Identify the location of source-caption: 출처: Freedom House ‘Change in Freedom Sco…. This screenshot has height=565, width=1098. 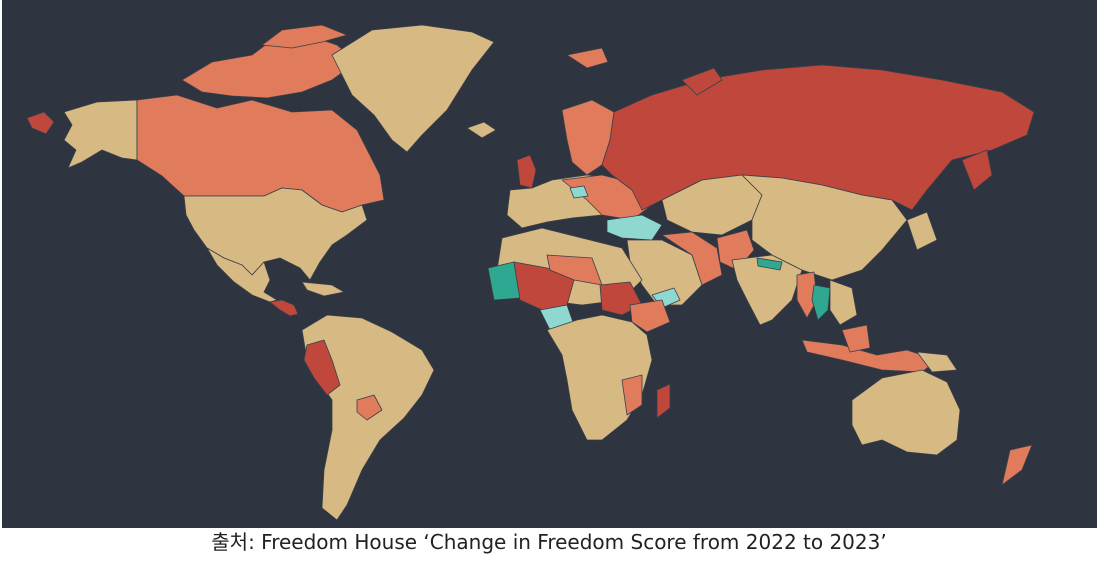
(549, 542).